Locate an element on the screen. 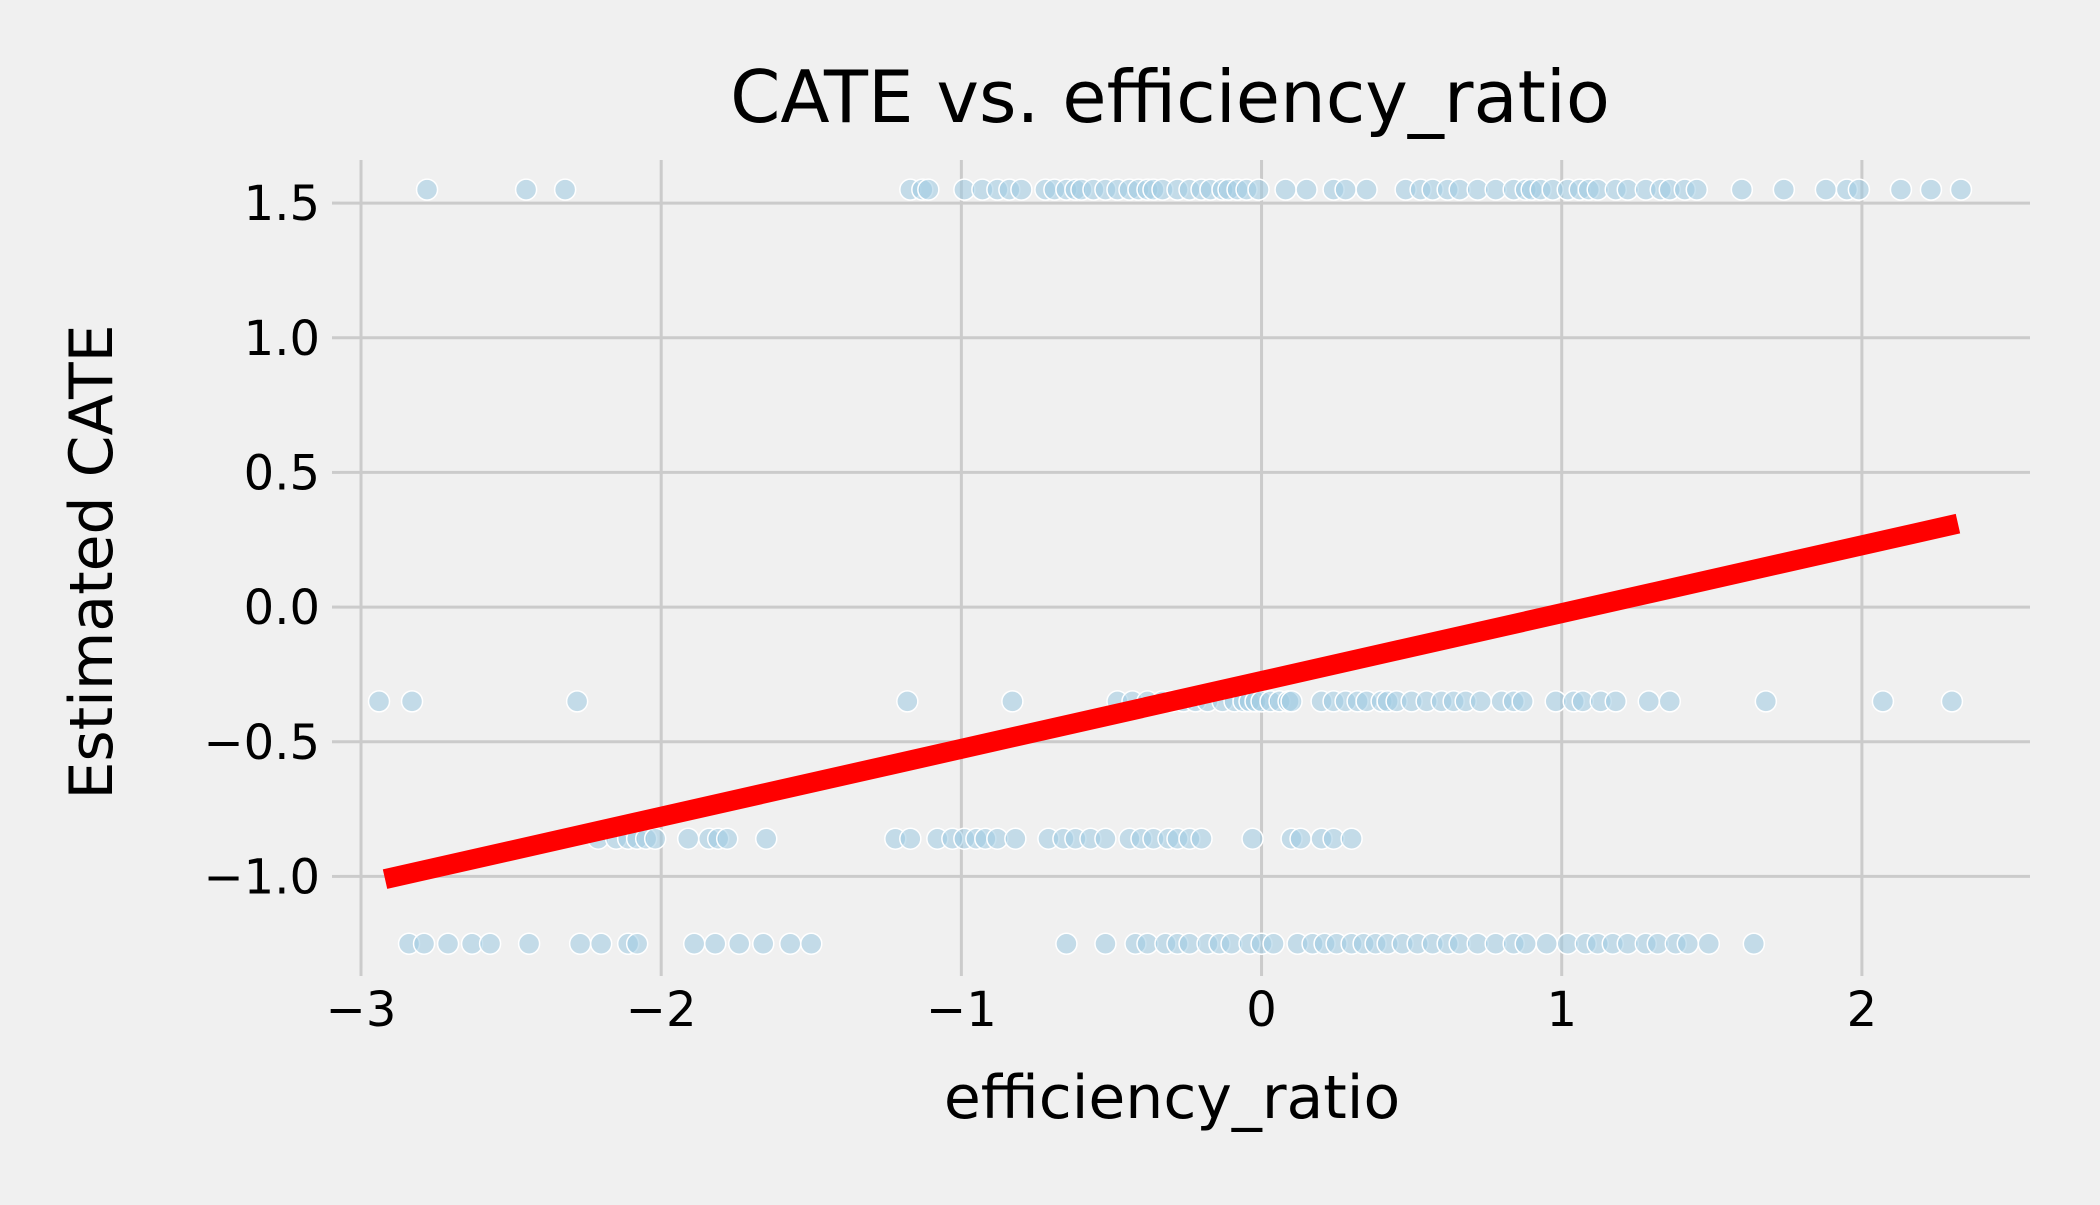 This screenshot has height=1205, width=2100. y-tick-label: 0.0 is located at coordinates (282, 608).